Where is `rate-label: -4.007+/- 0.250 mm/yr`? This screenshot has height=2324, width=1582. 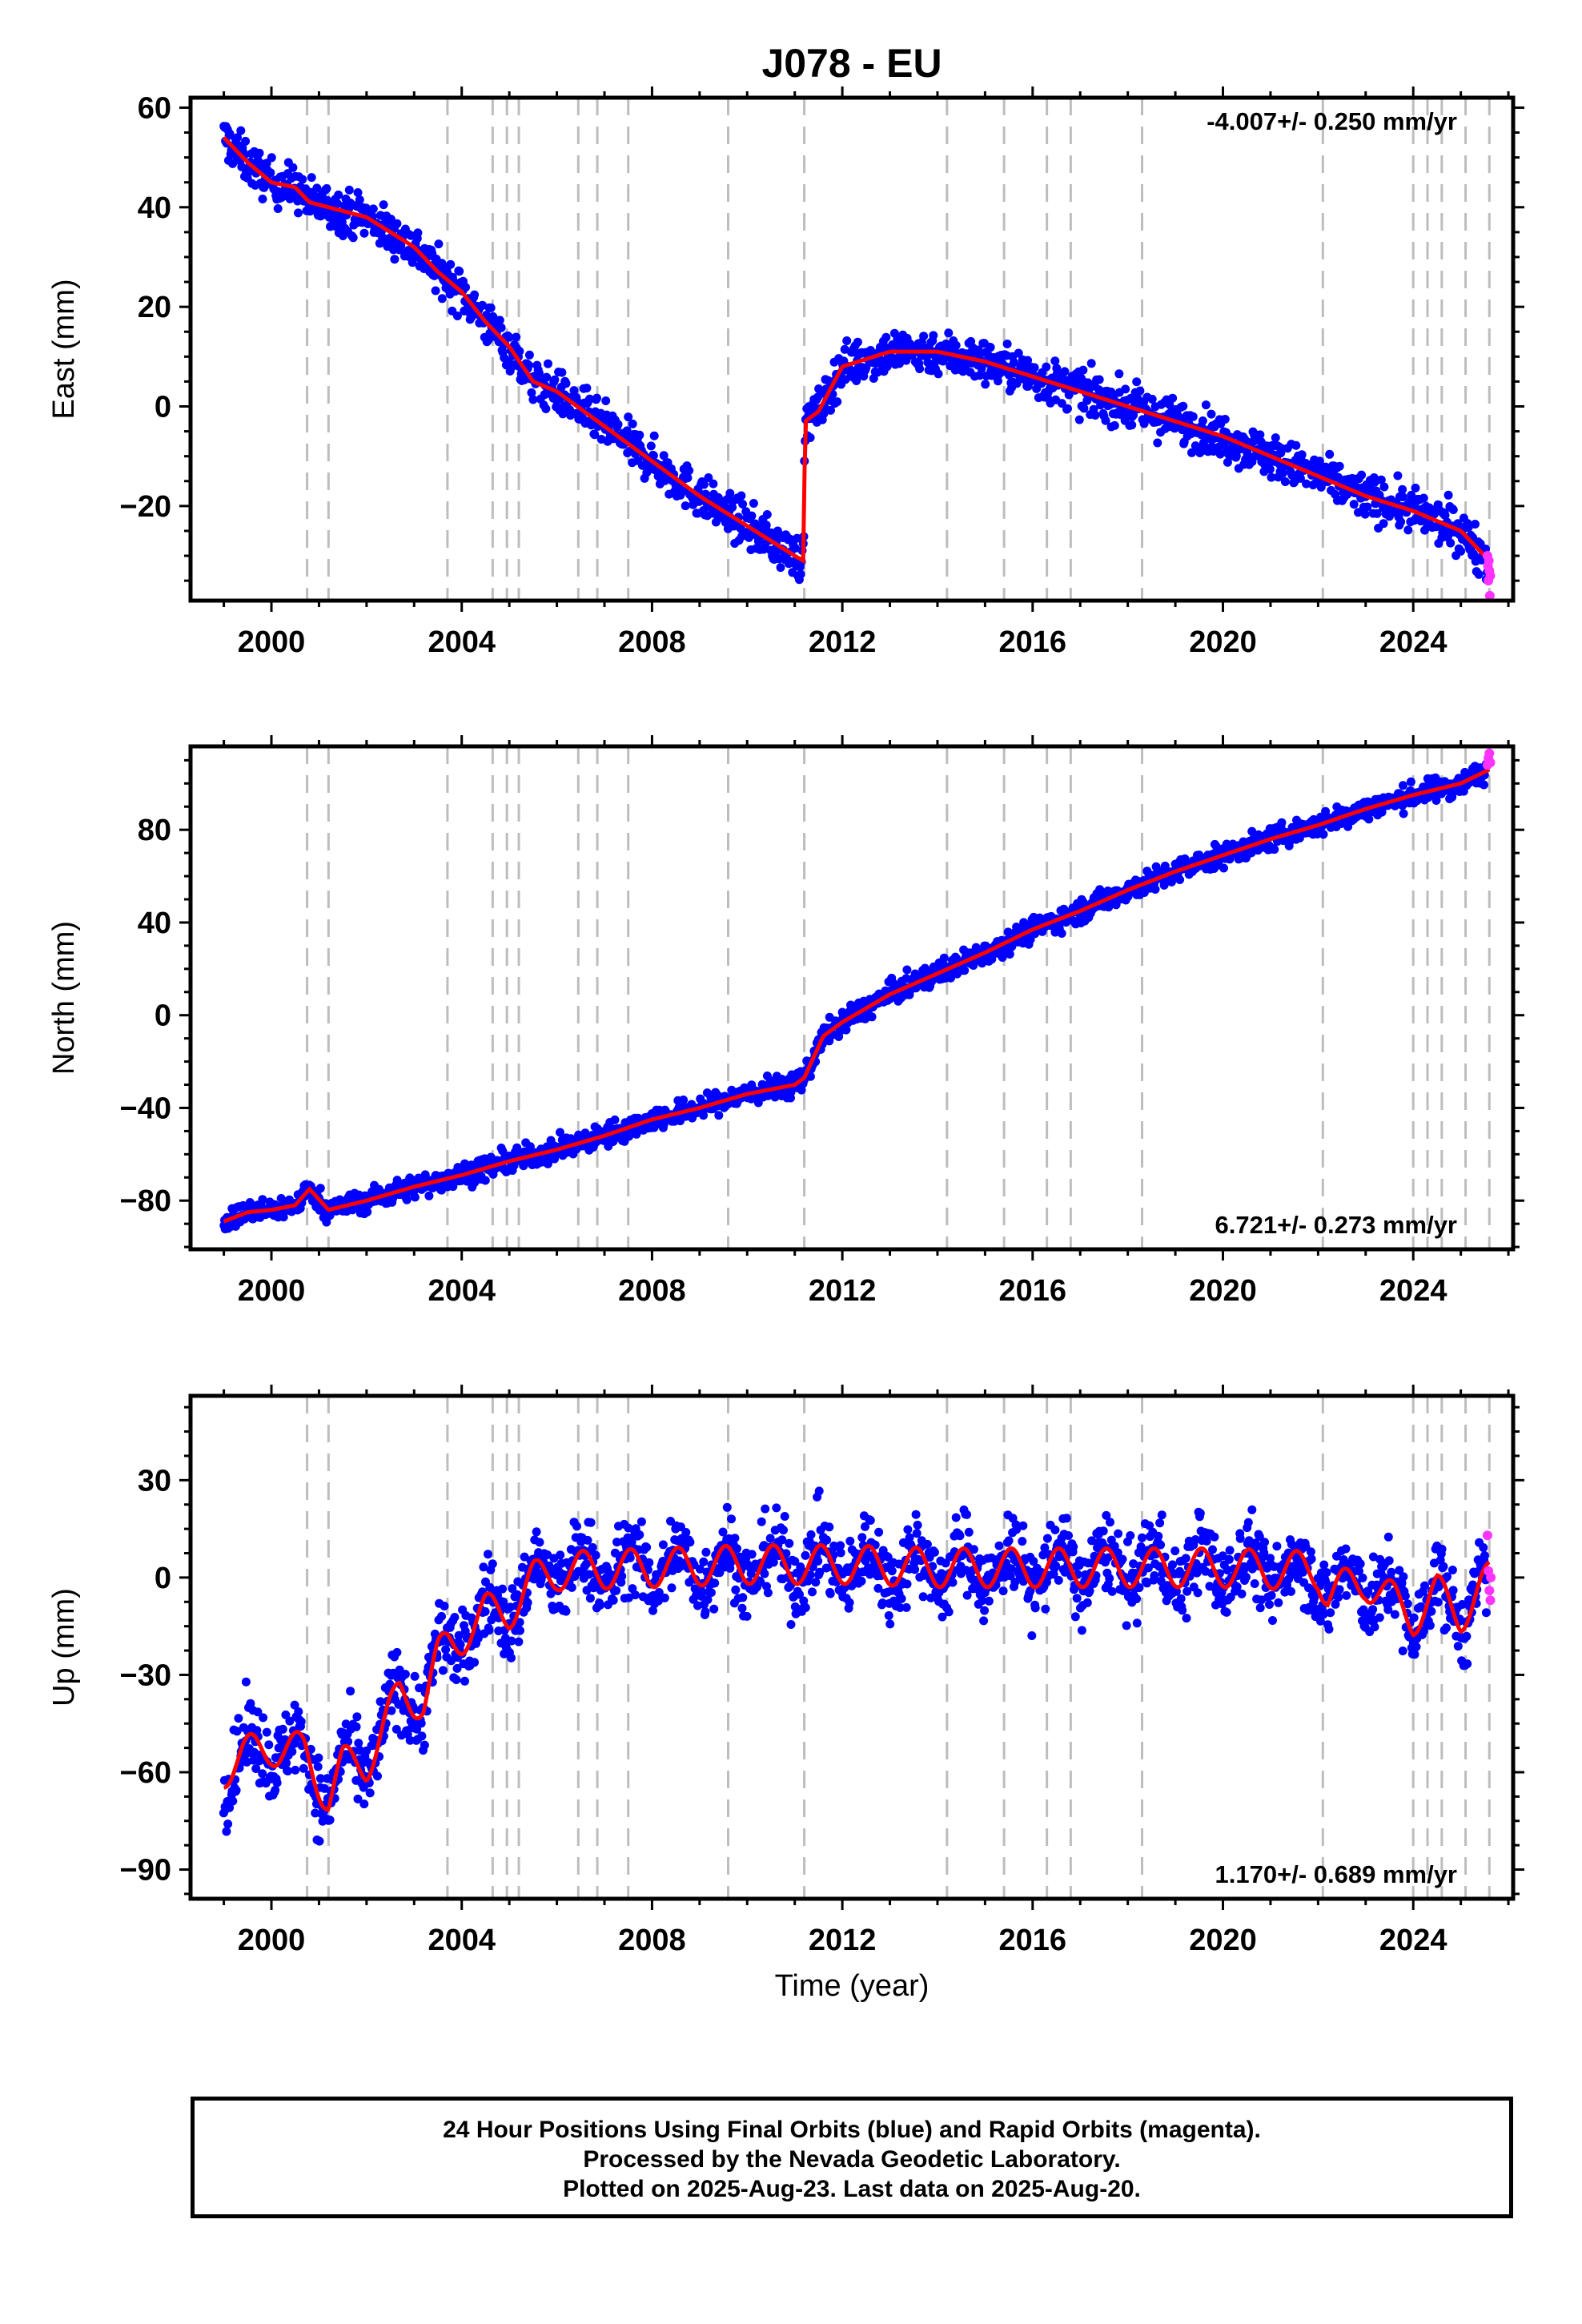
rate-label: -4.007+/- 0.250 mm/yr is located at coordinates (1332, 121).